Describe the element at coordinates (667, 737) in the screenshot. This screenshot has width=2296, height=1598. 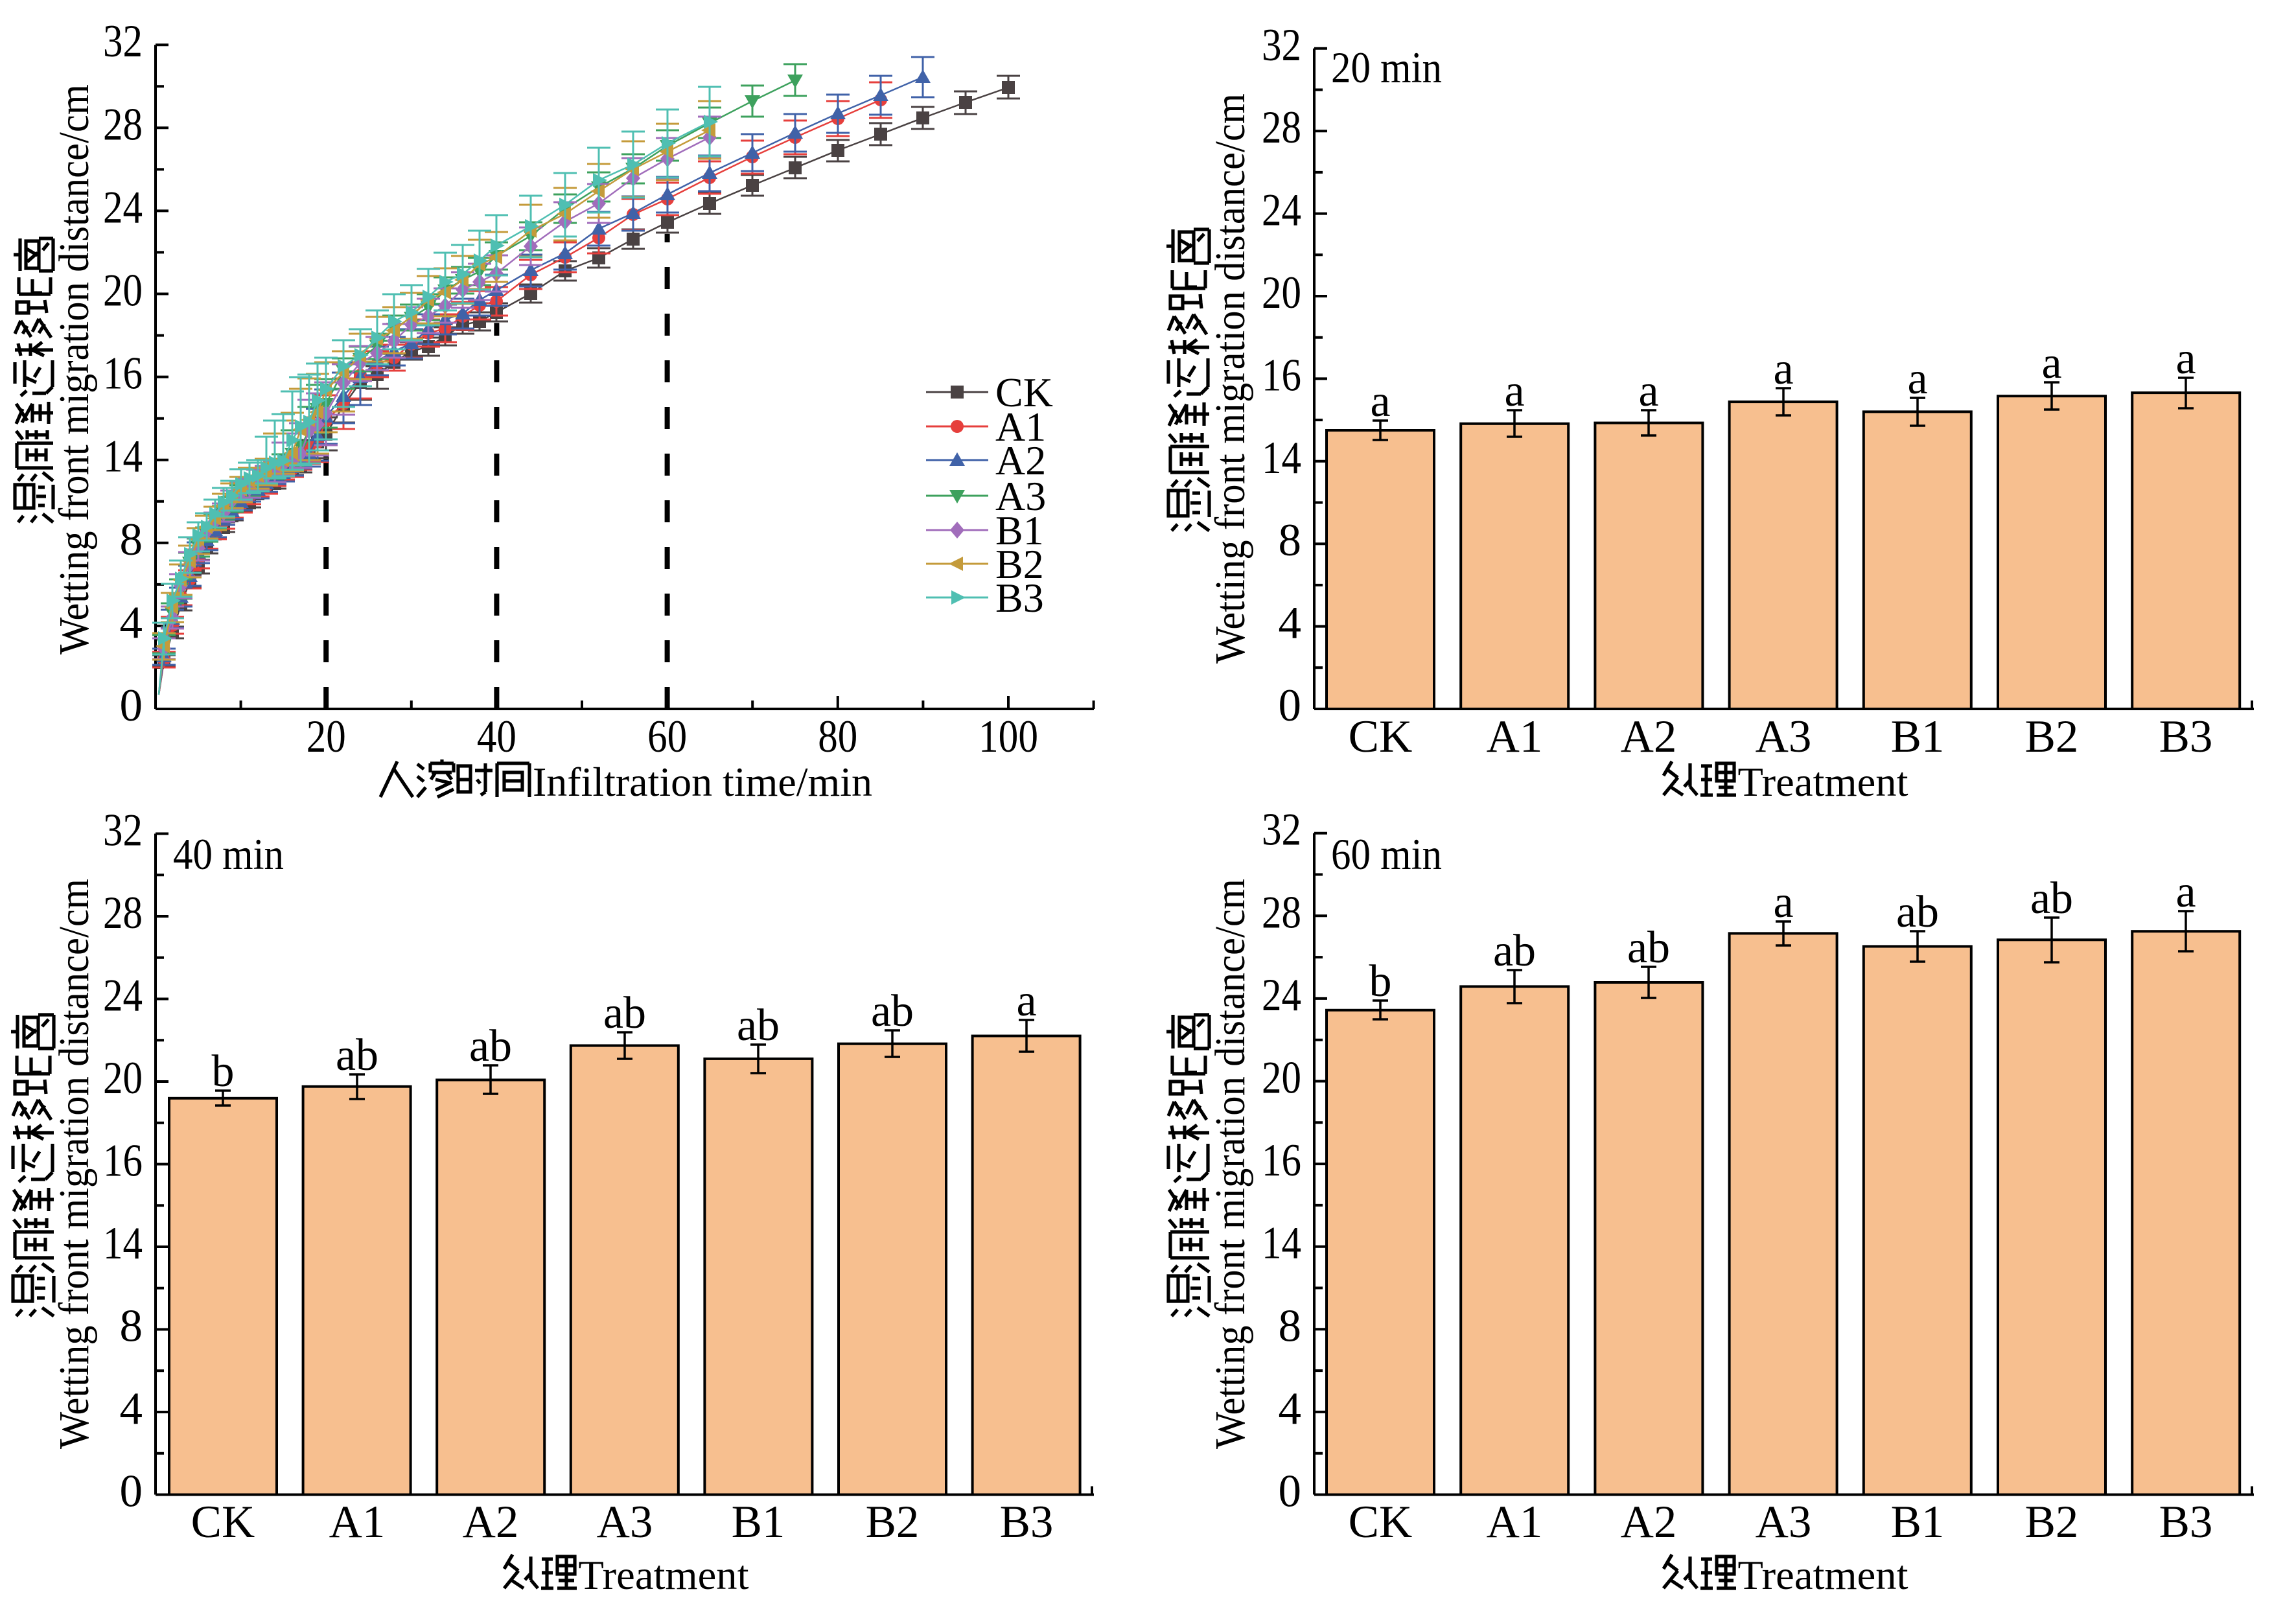
I see `svg-text: 60` at that location.